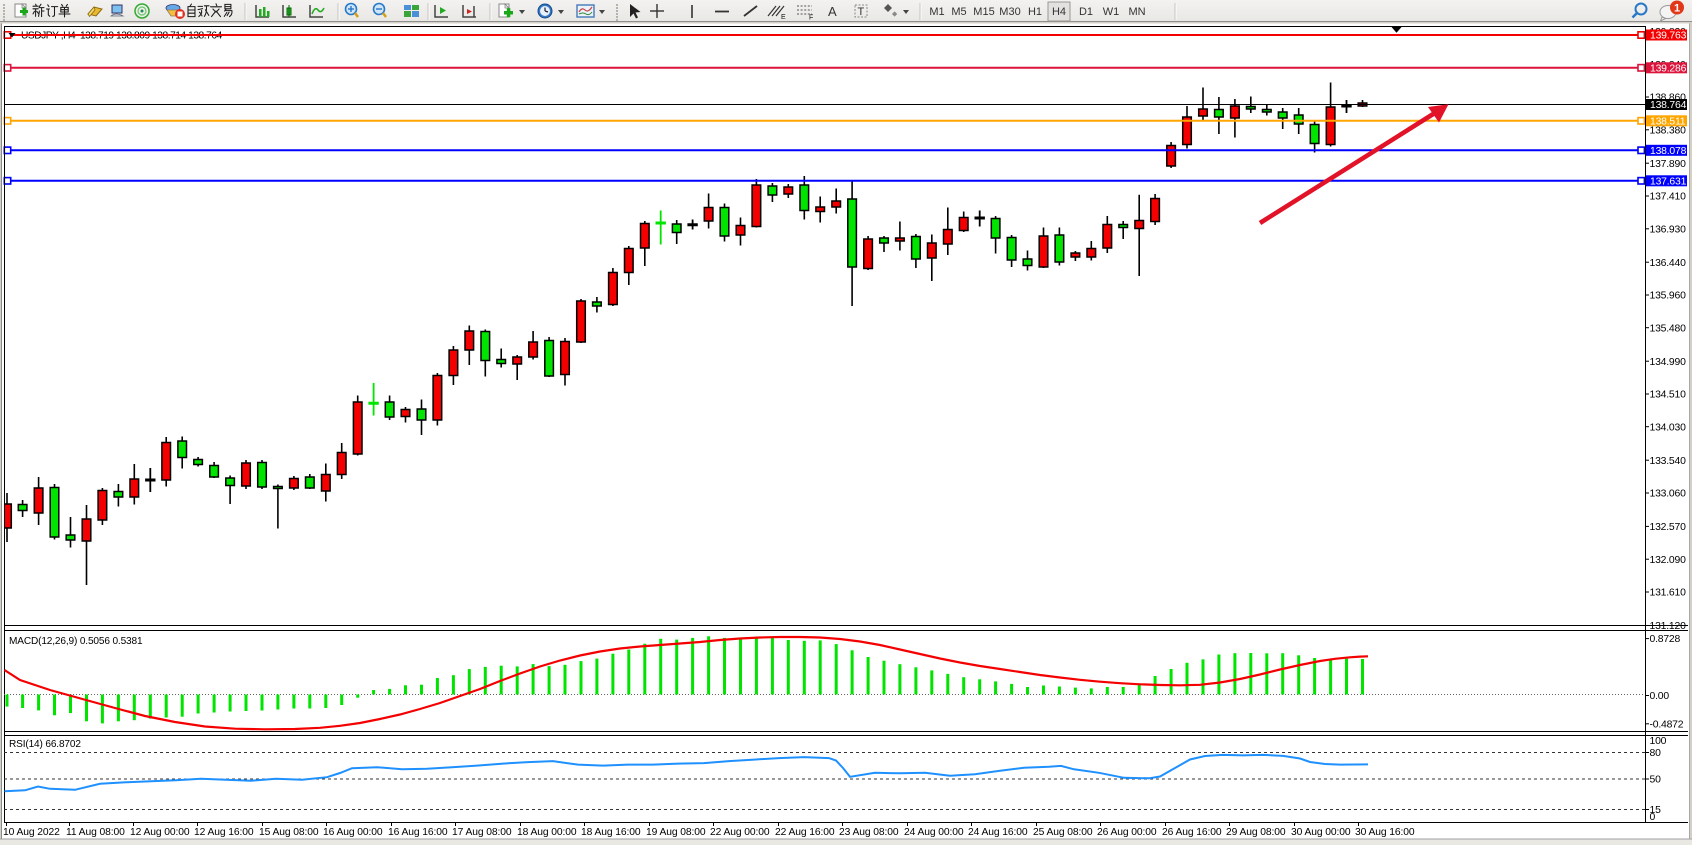 The image size is (1692, 845). What do you see at coordinates (1668, 182) in the screenshot?
I see `svg-text: 137.631` at bounding box center [1668, 182].